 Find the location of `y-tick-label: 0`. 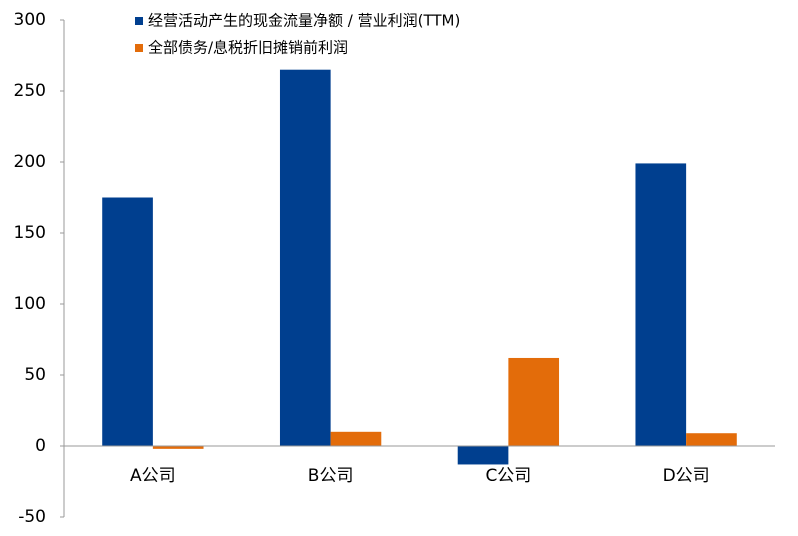

y-tick-label: 0 is located at coordinates (40, 446).